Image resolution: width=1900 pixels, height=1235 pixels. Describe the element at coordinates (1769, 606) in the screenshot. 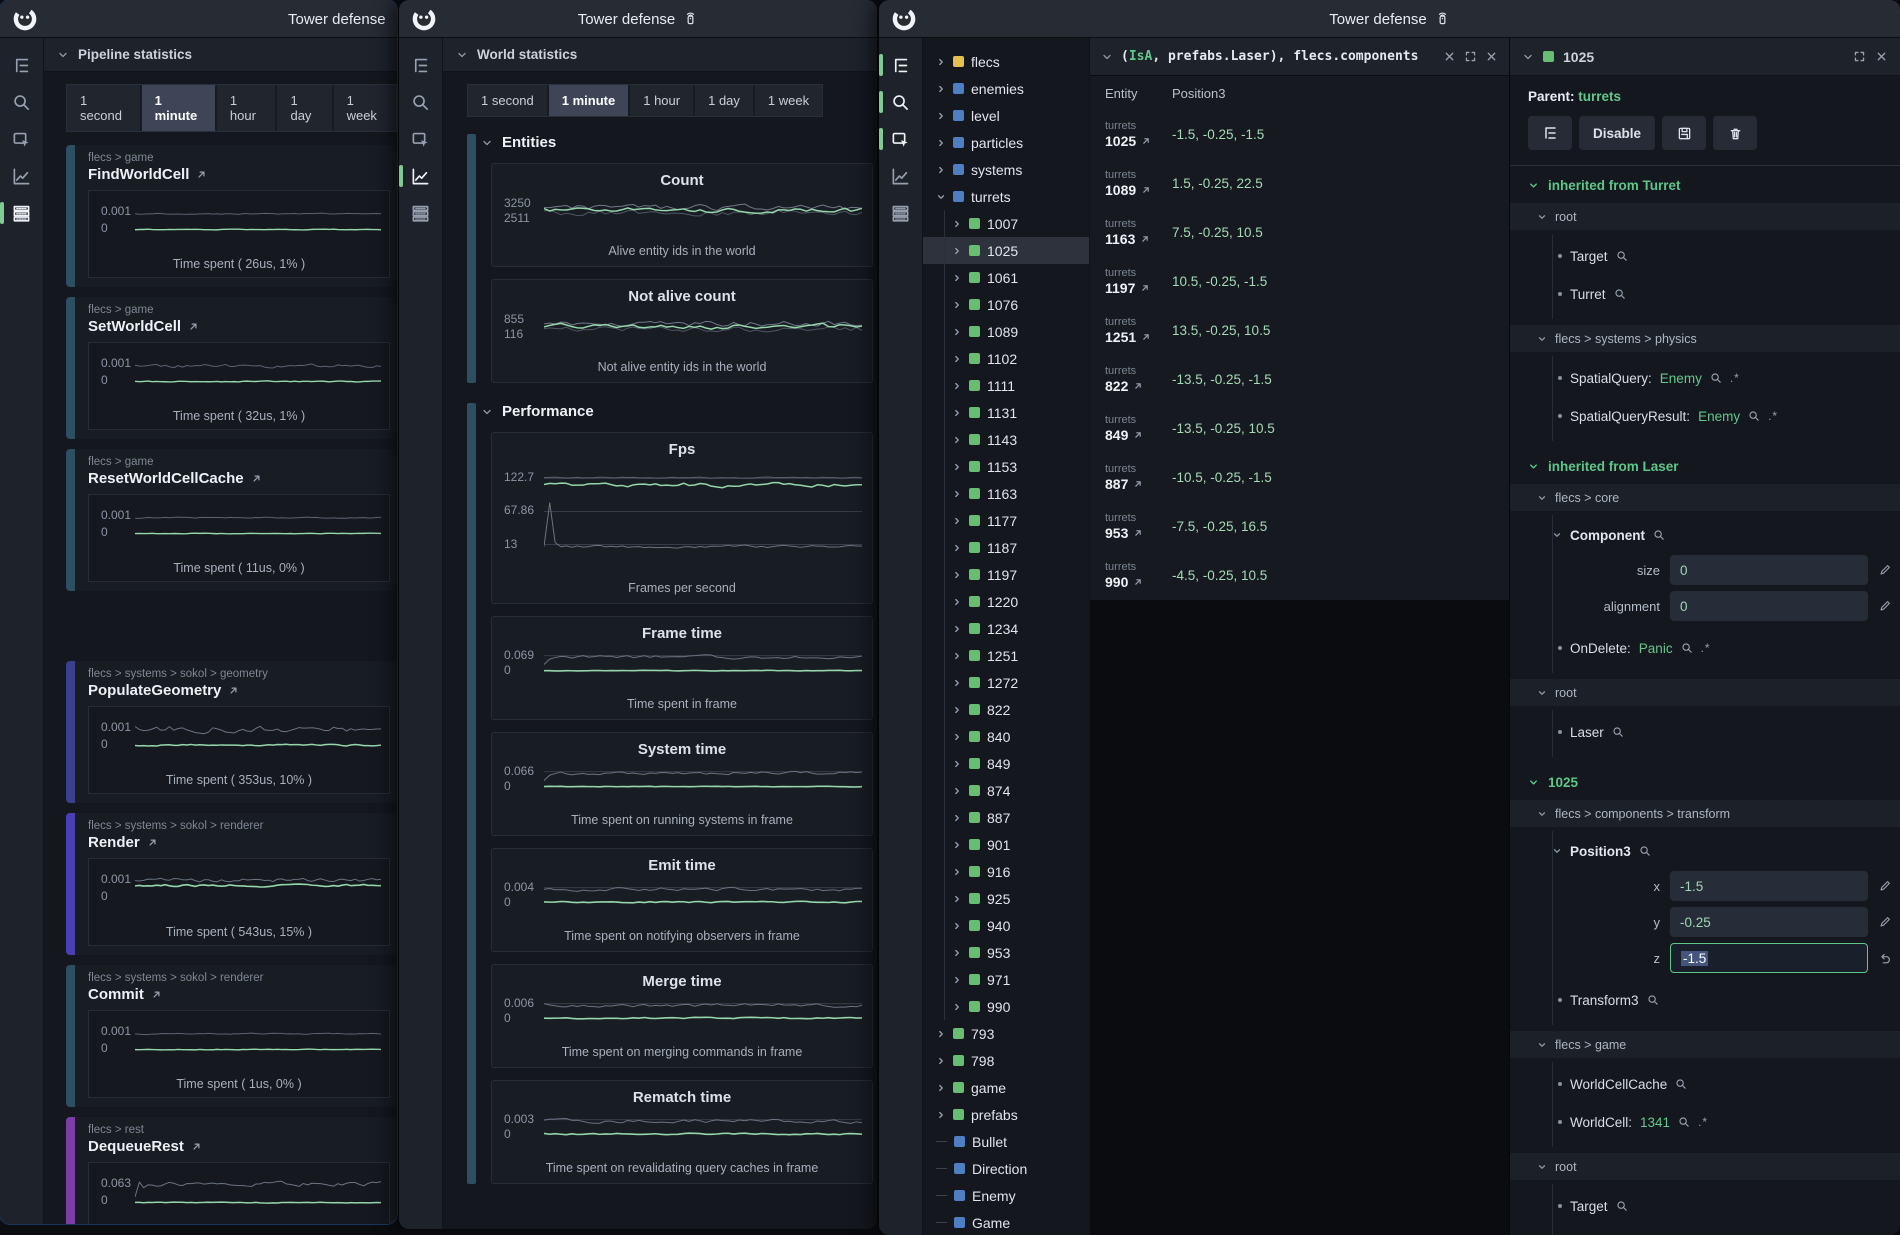

I see `field-input-alignment: 0` at that location.